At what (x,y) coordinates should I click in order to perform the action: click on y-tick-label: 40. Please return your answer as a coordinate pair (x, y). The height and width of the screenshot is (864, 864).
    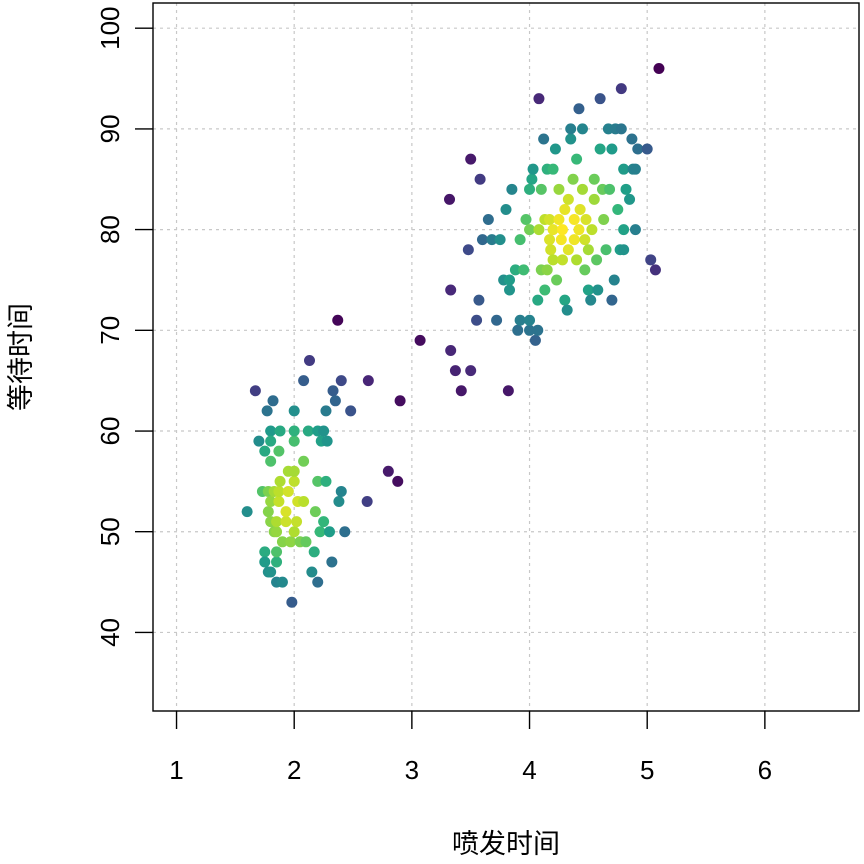
    Looking at the image, I should click on (110, 632).